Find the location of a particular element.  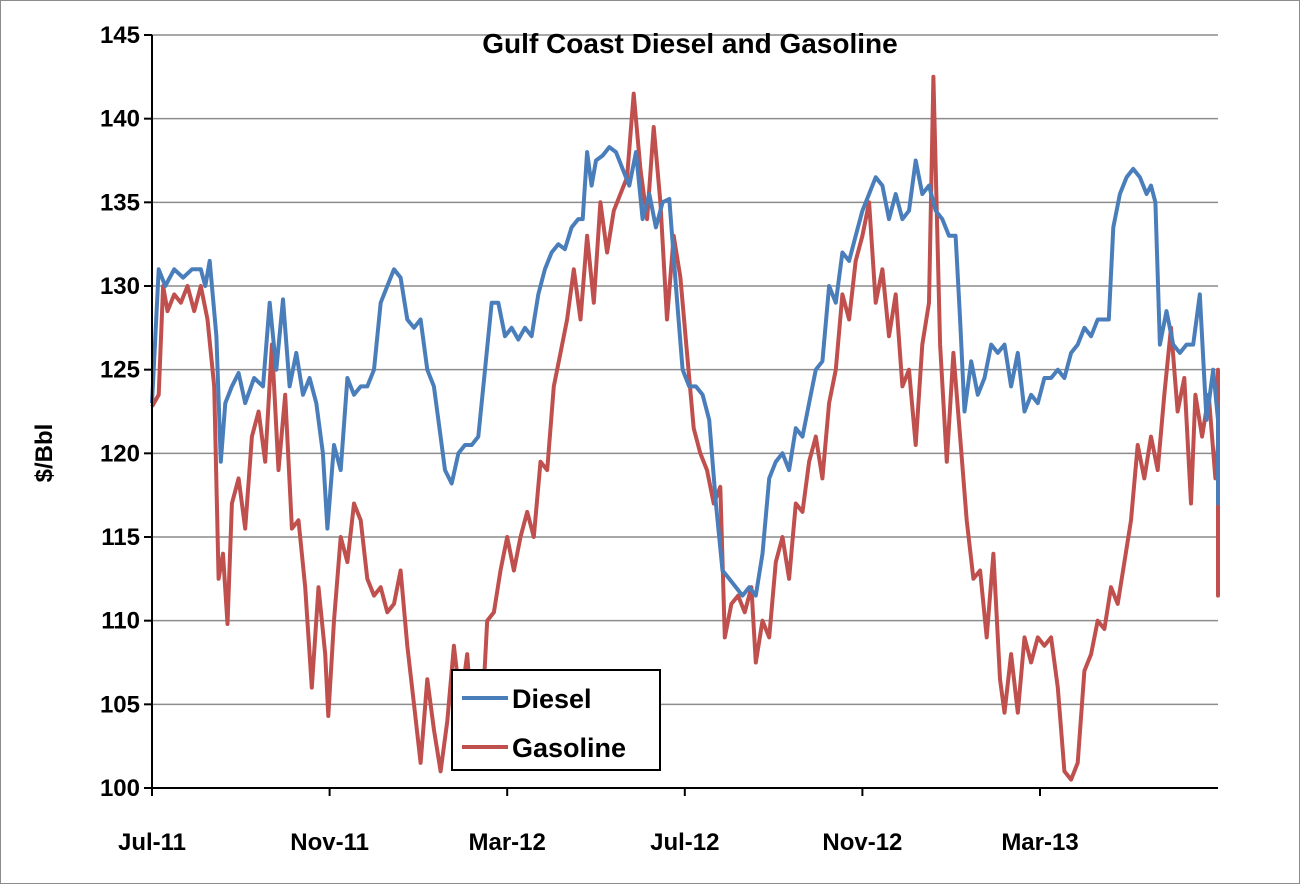

x-tick-label: Nov-12 is located at coordinates (862, 842).